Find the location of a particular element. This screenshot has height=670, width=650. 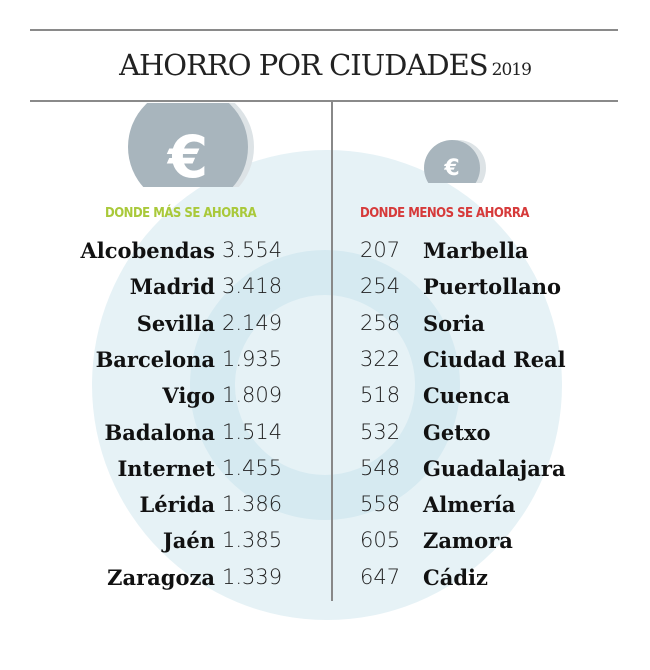

most-city: Barcelona is located at coordinates (155, 359).